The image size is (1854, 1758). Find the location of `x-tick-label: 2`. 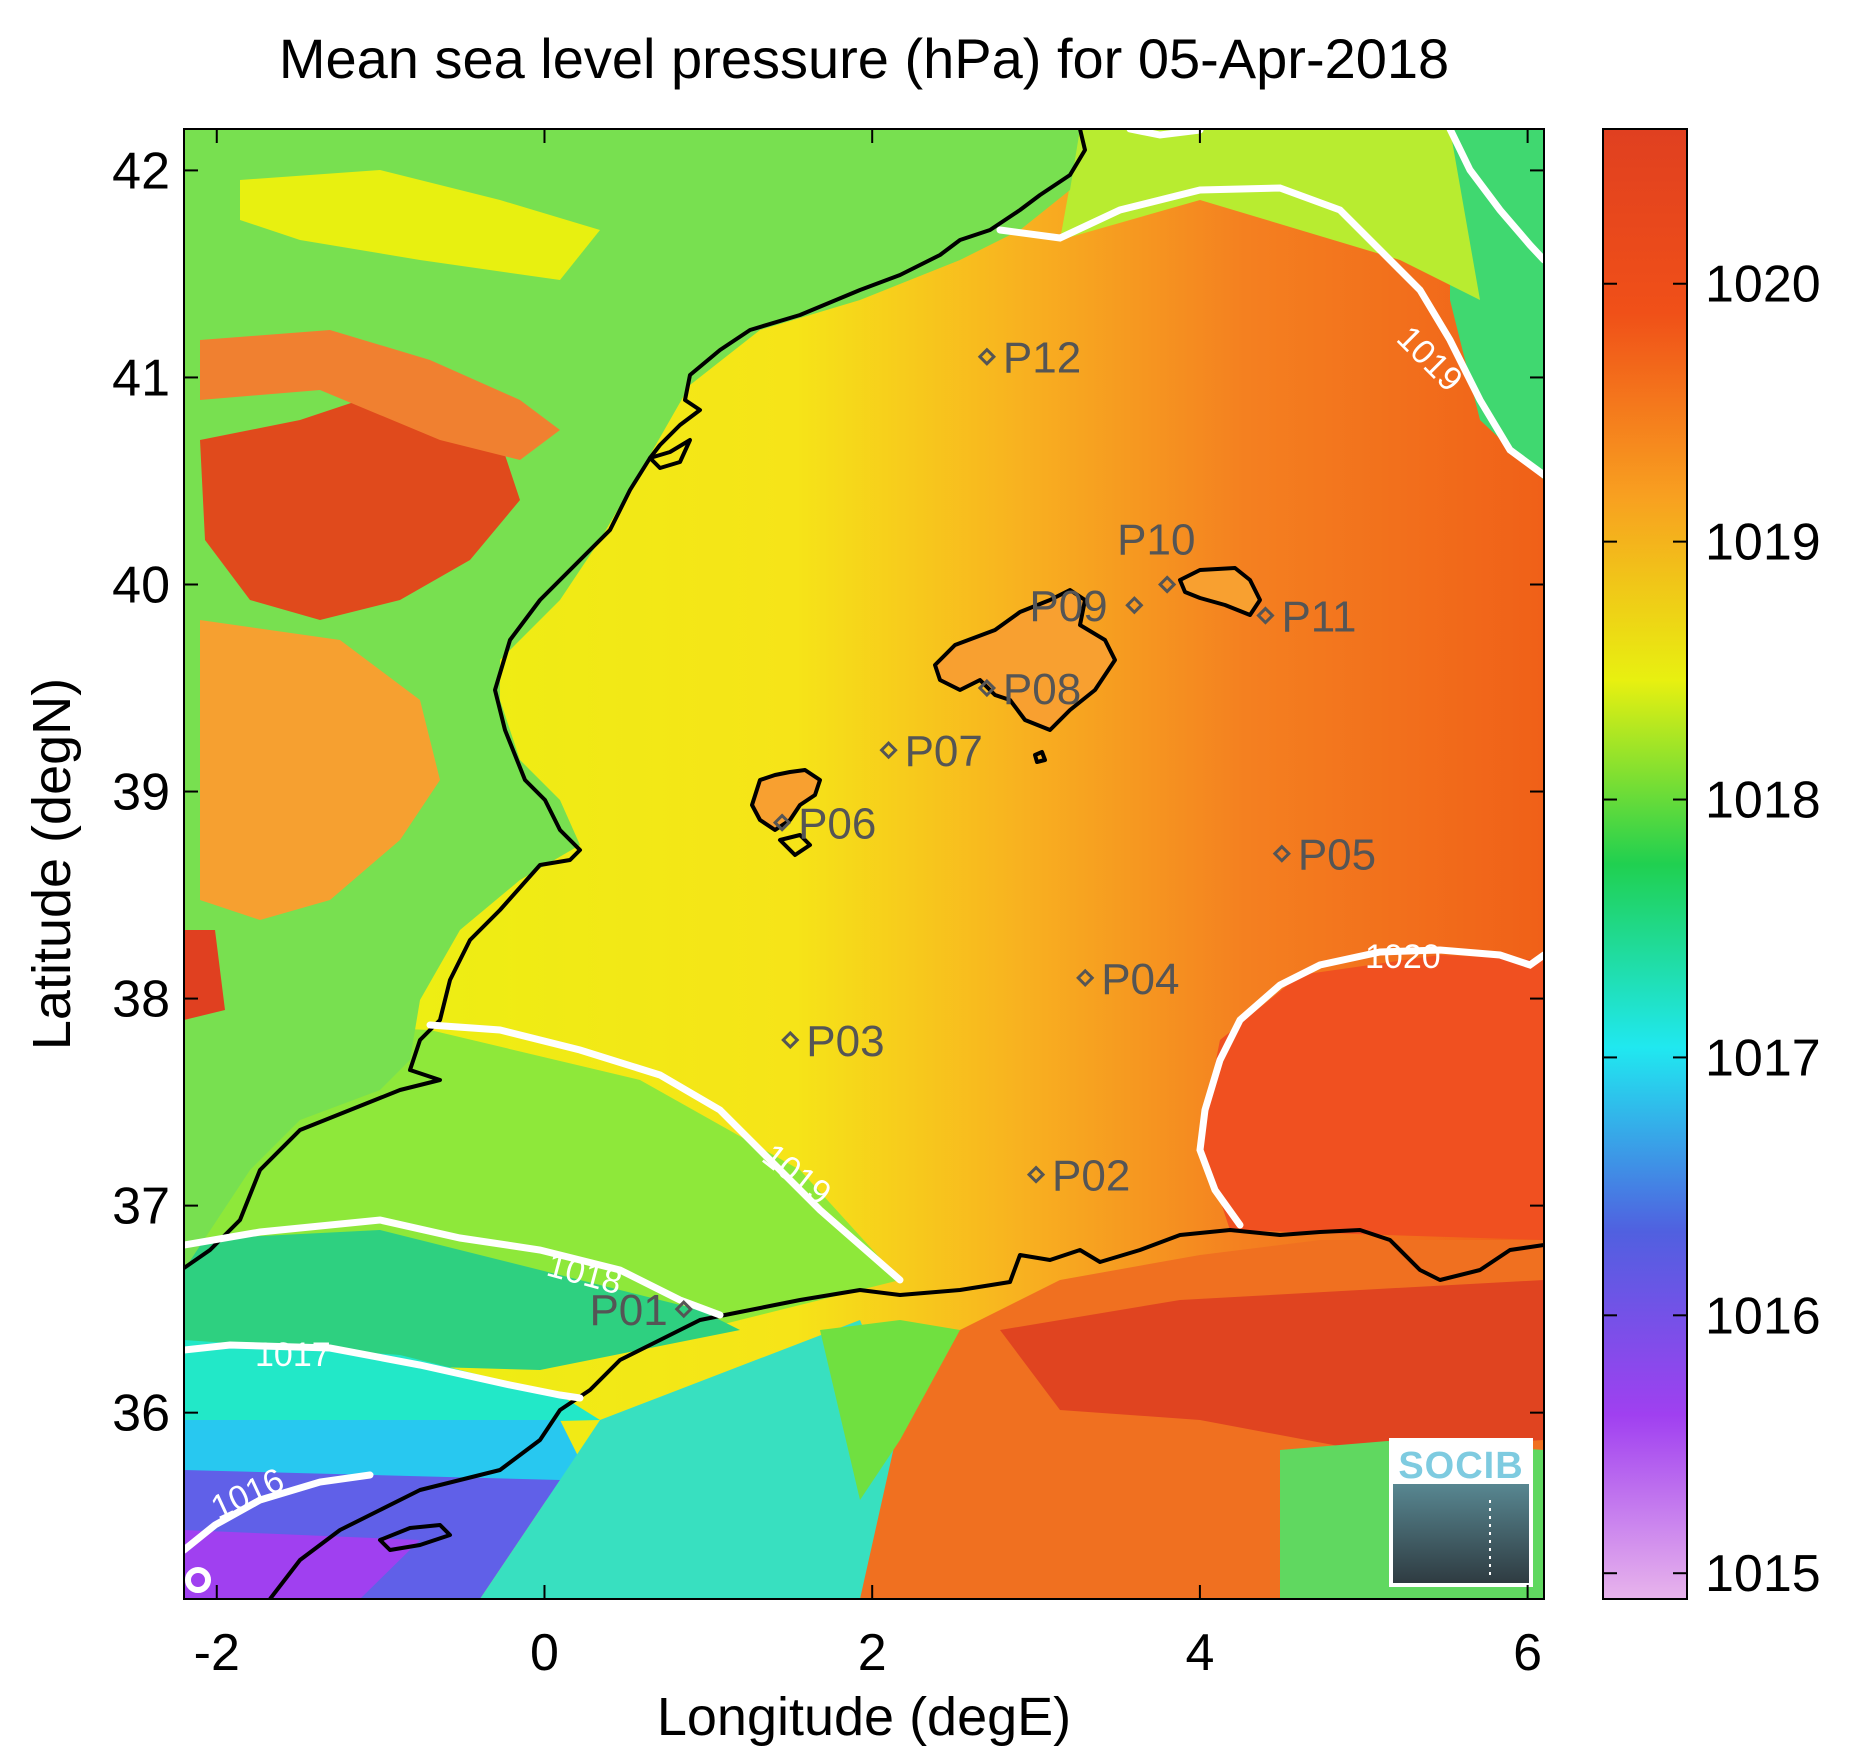

x-tick-label: 2 is located at coordinates (872, 1653).